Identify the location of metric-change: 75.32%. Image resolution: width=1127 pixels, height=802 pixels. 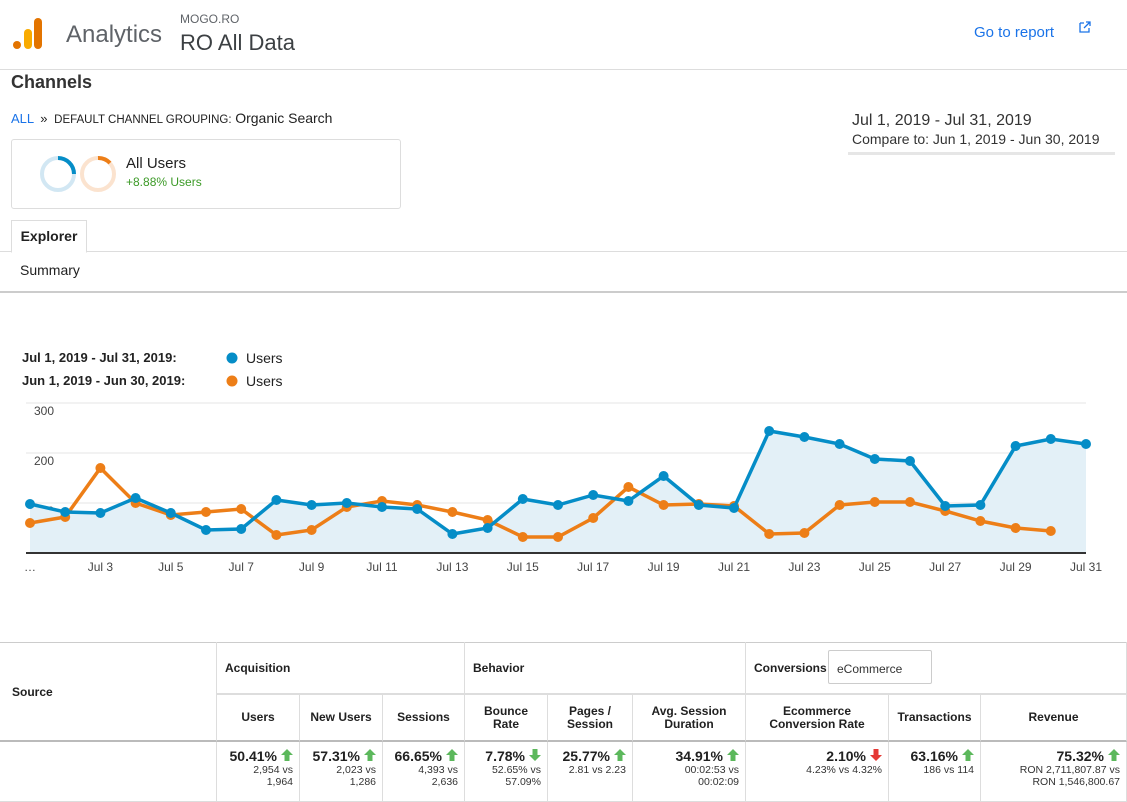
(1080, 756).